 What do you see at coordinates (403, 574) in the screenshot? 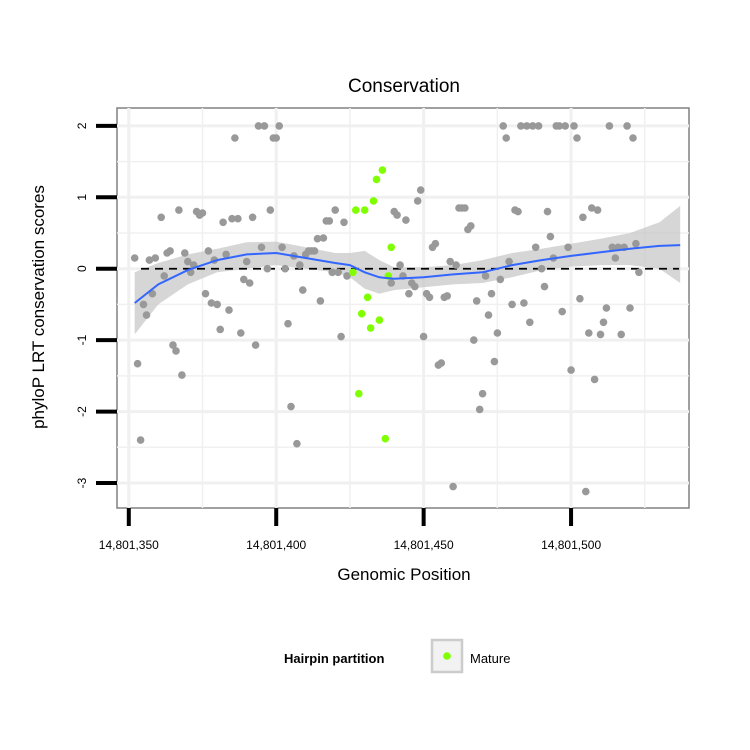
I see `x-axis-title: Genomic Position` at bounding box center [403, 574].